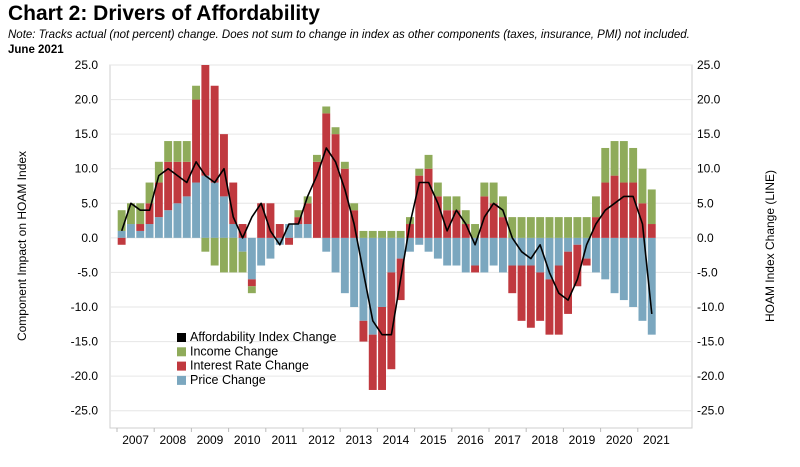 The height and width of the screenshot is (467, 800). What do you see at coordinates (89, 238) in the screenshot?
I see `y-tick-label: 0.0` at bounding box center [89, 238].